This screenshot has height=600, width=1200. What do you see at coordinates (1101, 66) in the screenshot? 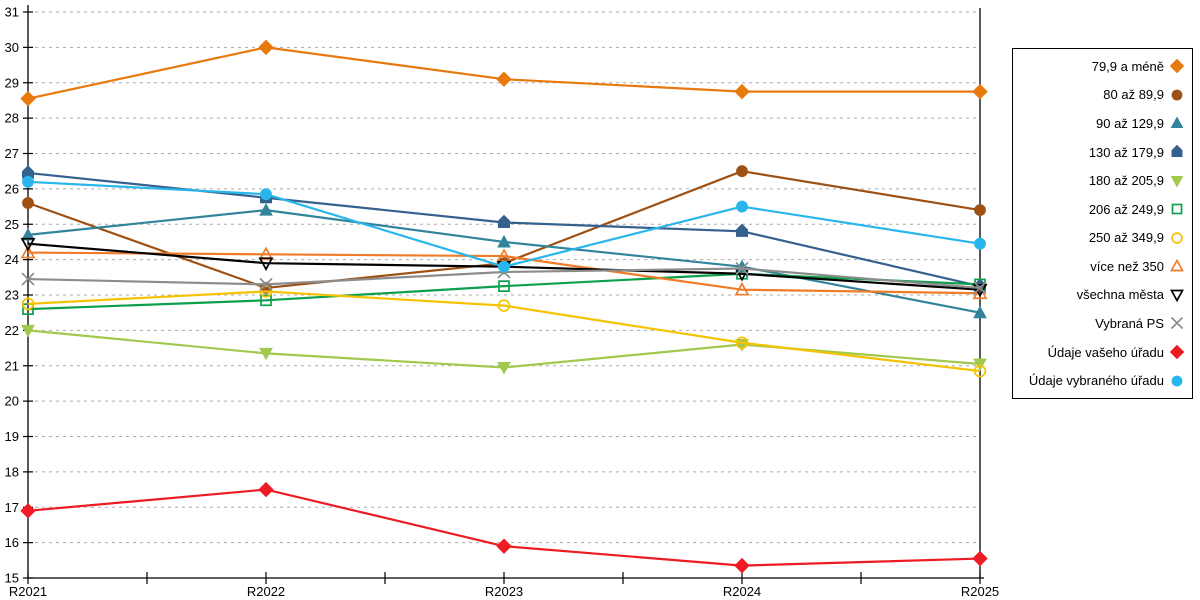
I see `legend-item: 79,9 a méně` at bounding box center [1101, 66].